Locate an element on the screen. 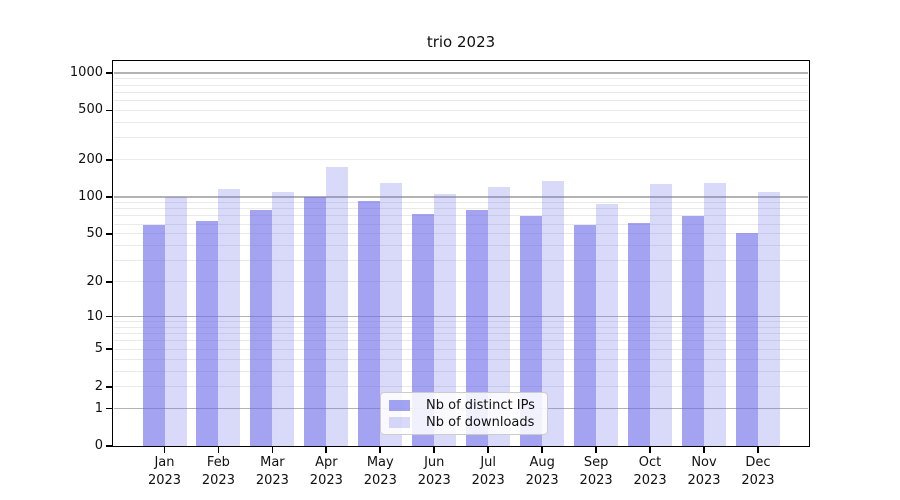 This screenshot has width=900, height=500. x-tick-label: Apr 2023 is located at coordinates (326, 471).